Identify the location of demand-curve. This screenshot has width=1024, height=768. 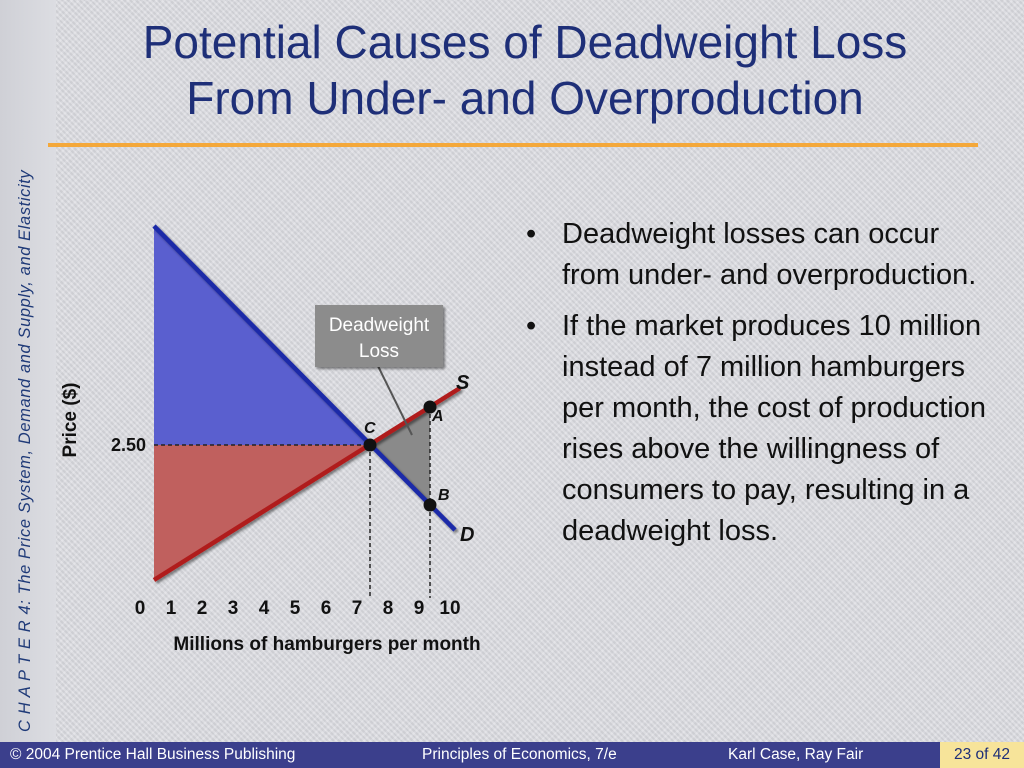
(304, 378).